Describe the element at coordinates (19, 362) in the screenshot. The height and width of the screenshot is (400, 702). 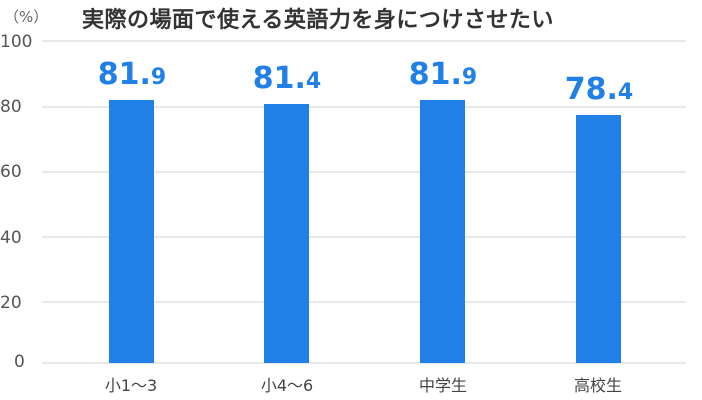
I see `y-tick-0: 0` at that location.